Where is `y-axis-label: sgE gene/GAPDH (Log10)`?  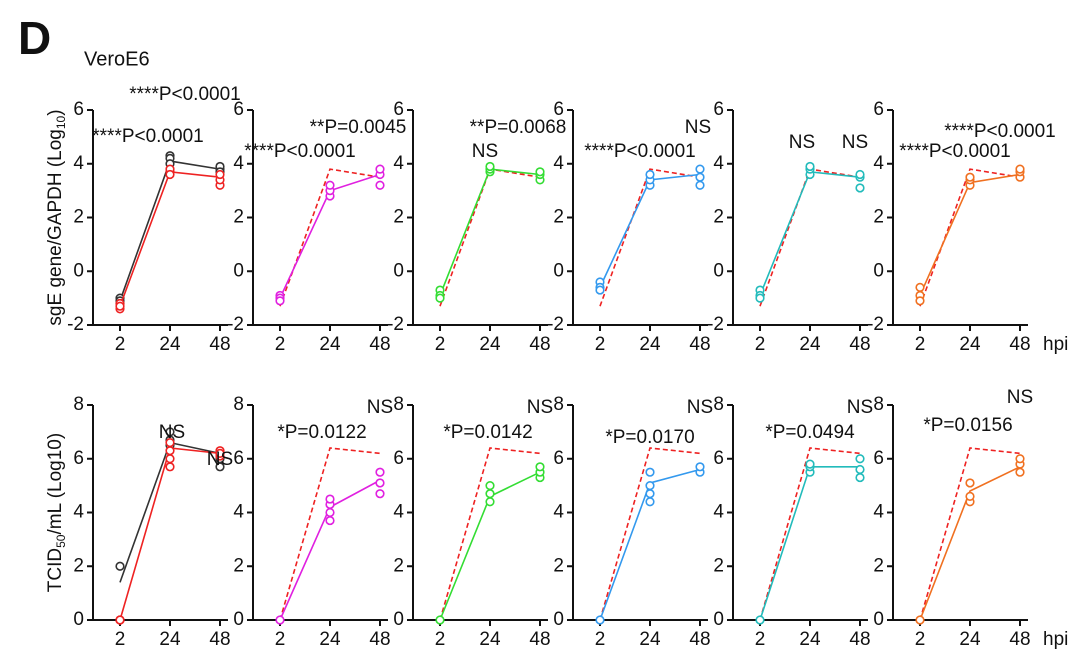
y-axis-label: sgE gene/GAPDH (Log10) is located at coordinates (56, 217).